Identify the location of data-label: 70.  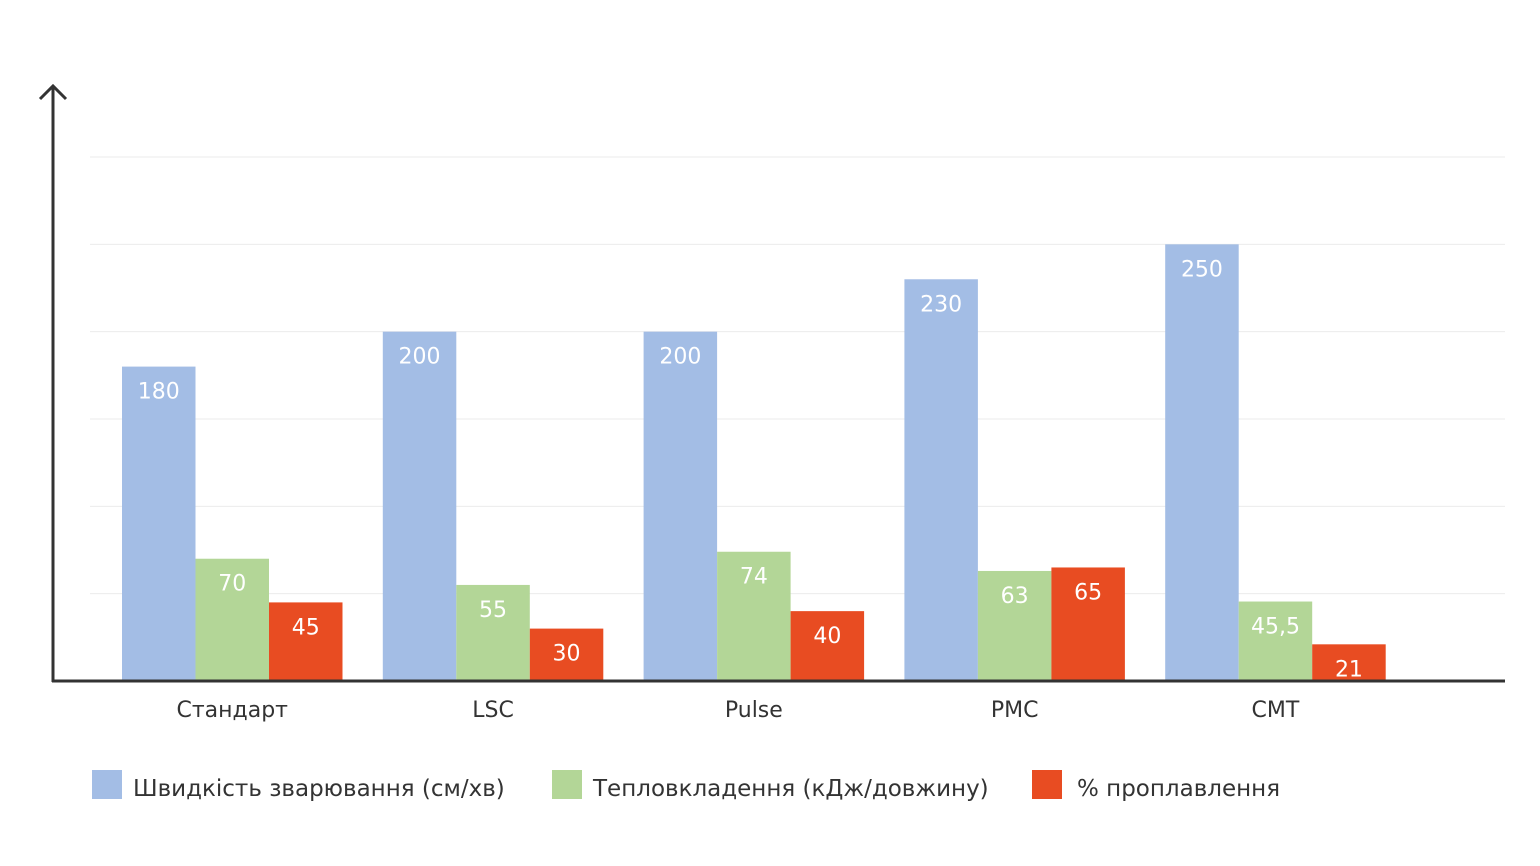
(232, 584).